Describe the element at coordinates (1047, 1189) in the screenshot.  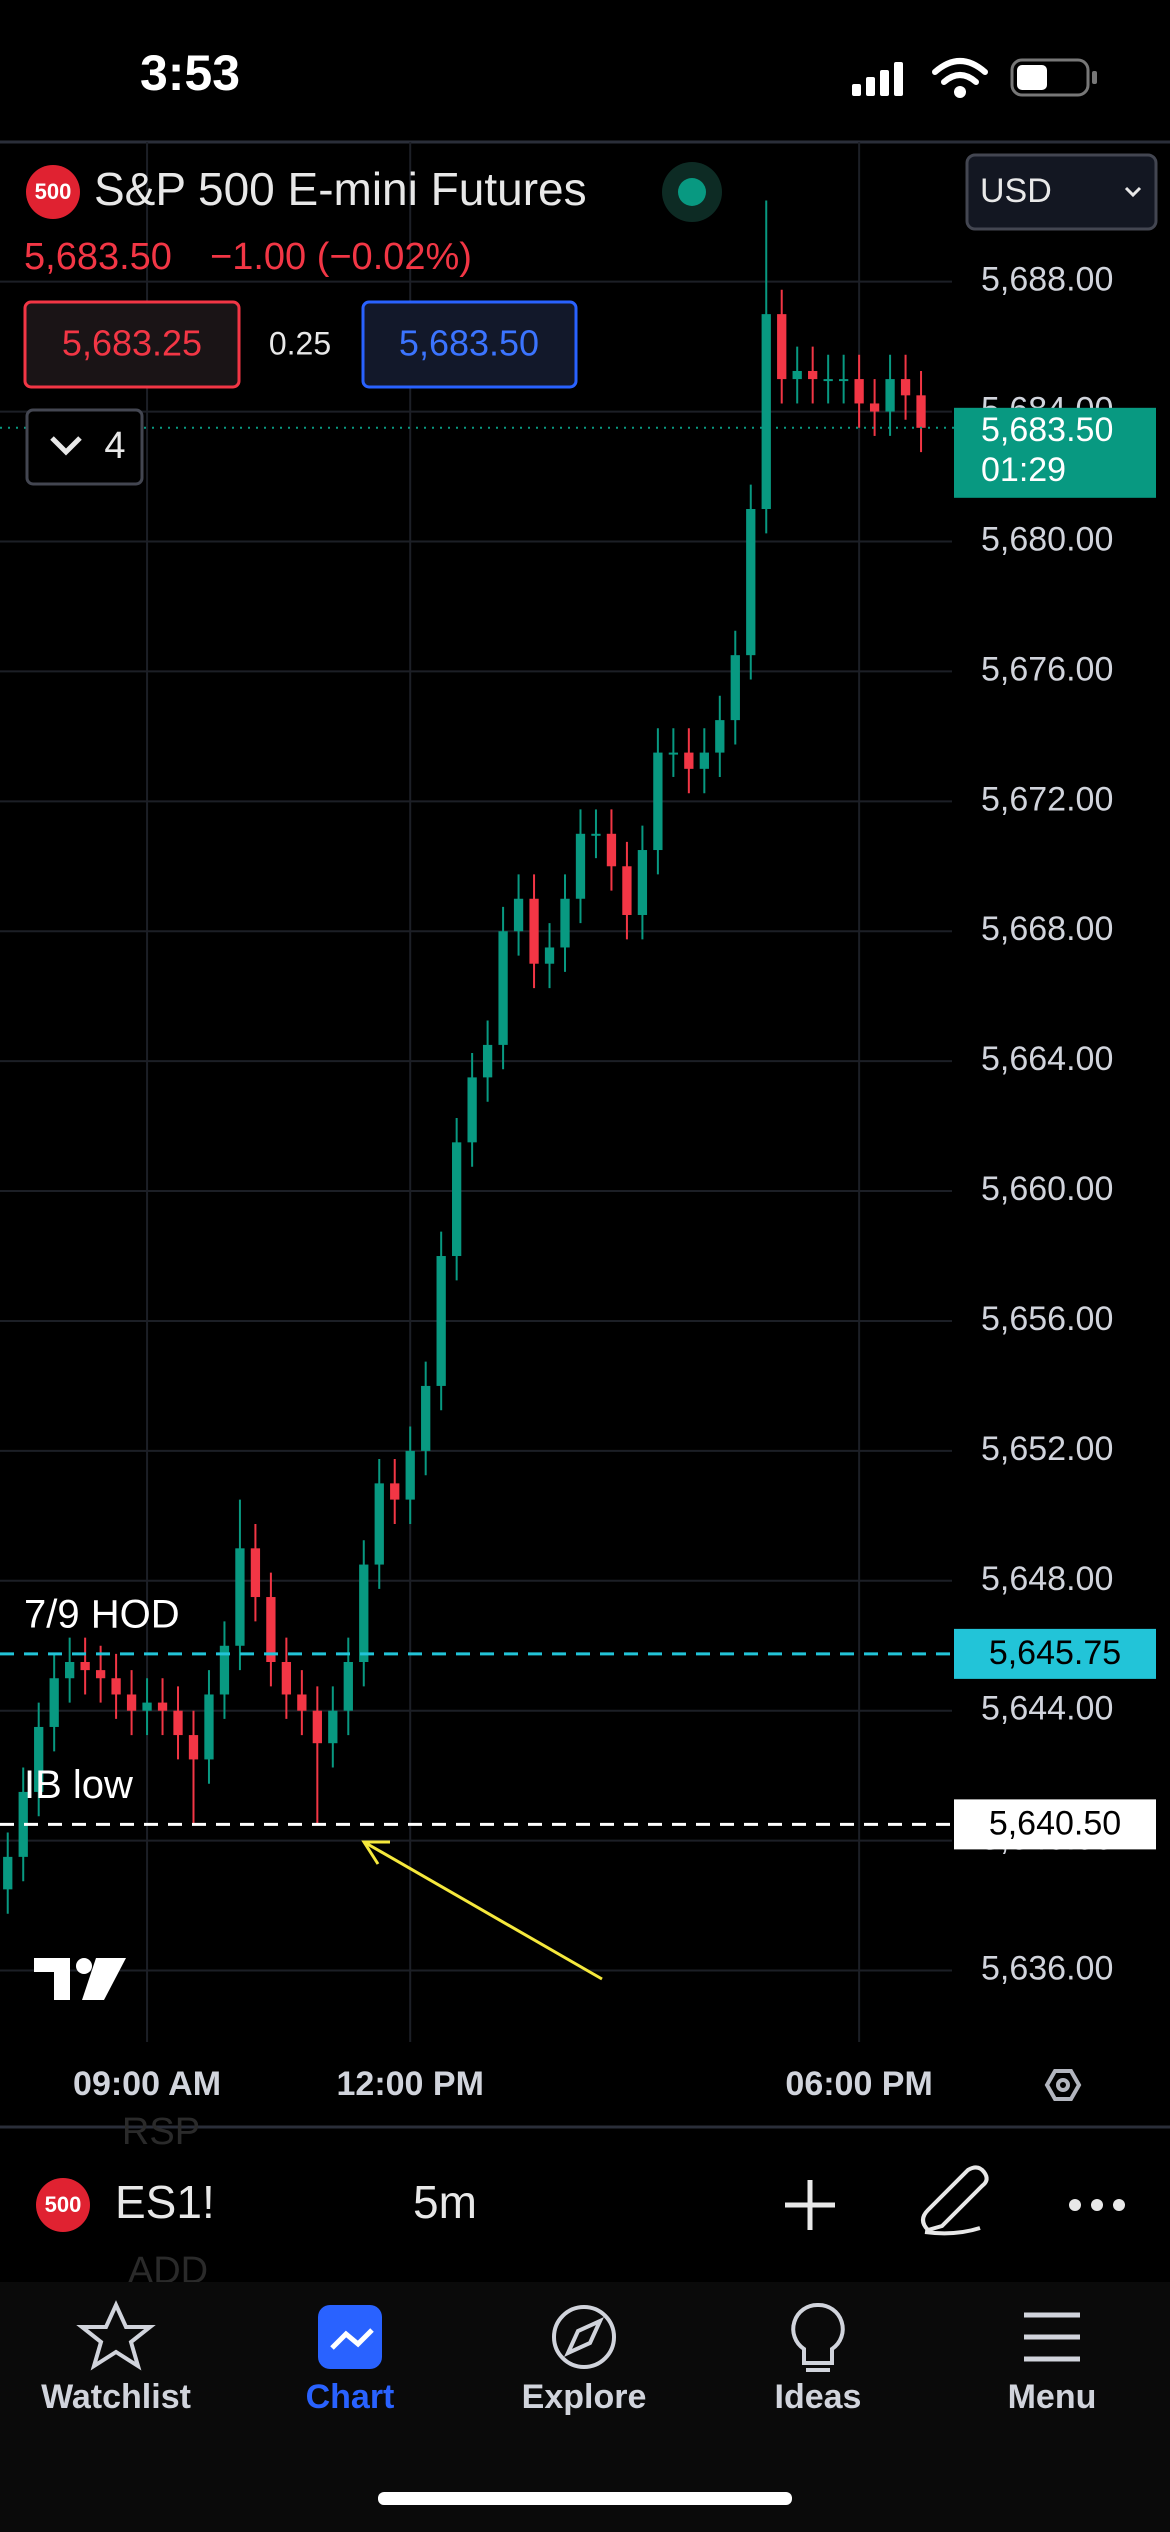
I see `y-tick-label: 5,660.00` at that location.